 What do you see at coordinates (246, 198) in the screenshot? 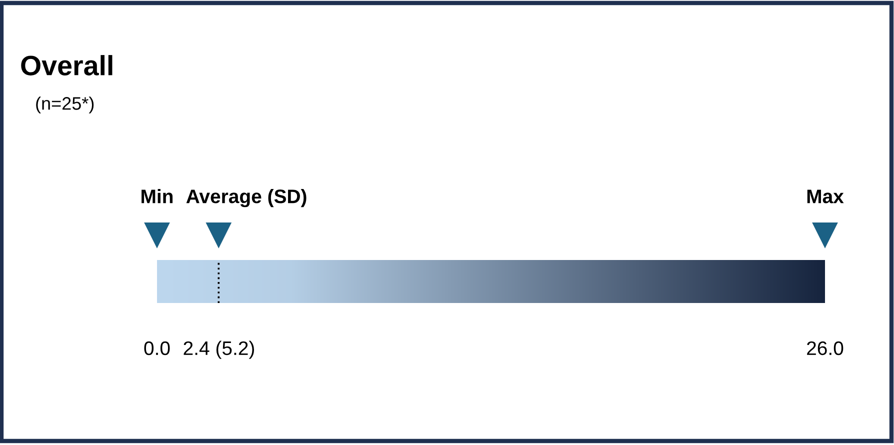
I see `category-label: Average (SD)` at bounding box center [246, 198].